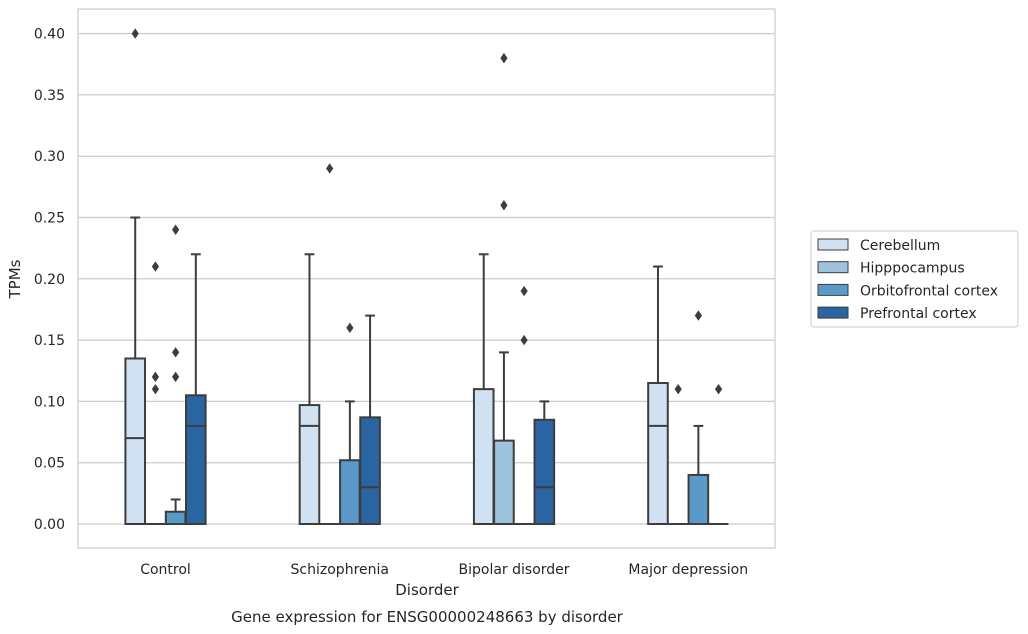 The width and height of the screenshot is (1028, 634). What do you see at coordinates (165, 570) in the screenshot?
I see `x-tick-label: Control` at bounding box center [165, 570].